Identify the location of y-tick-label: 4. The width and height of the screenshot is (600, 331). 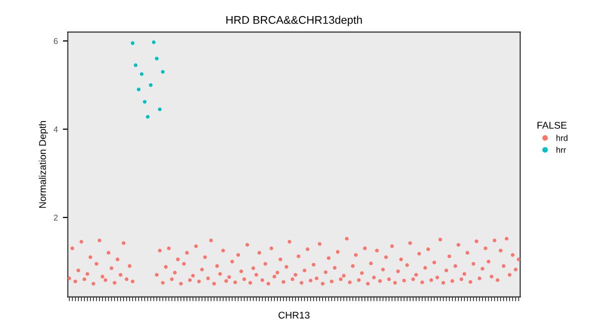
(56, 129).